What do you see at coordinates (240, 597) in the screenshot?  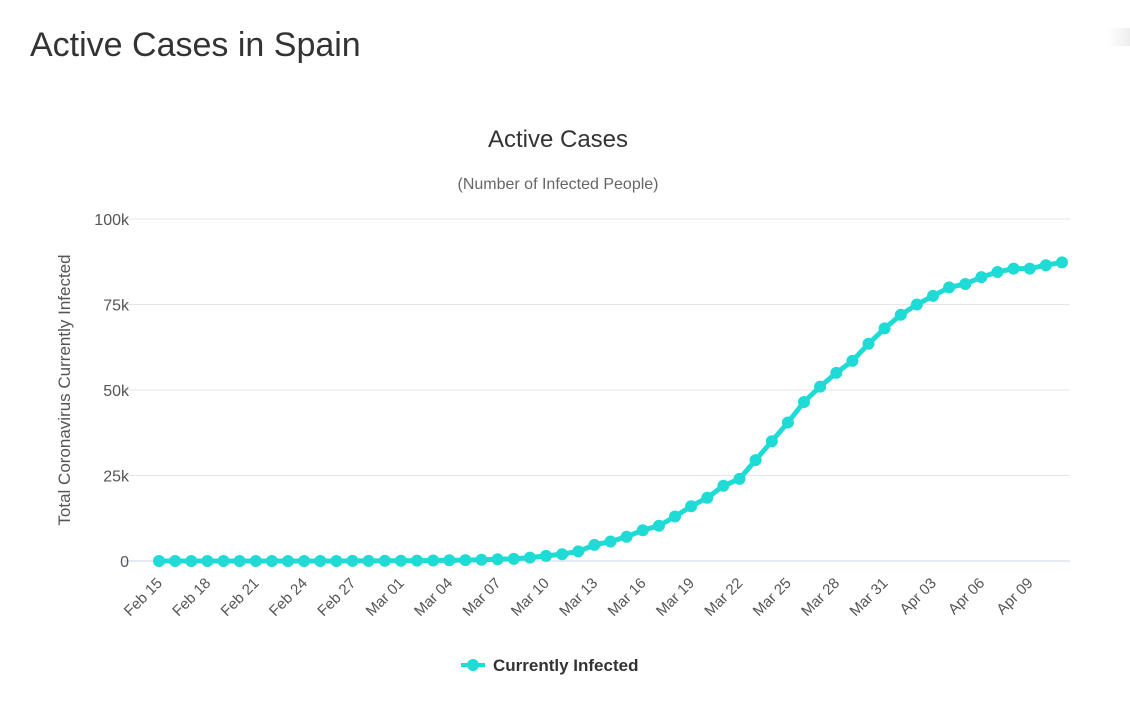 I see `x-tick-label: Feb 21` at bounding box center [240, 597].